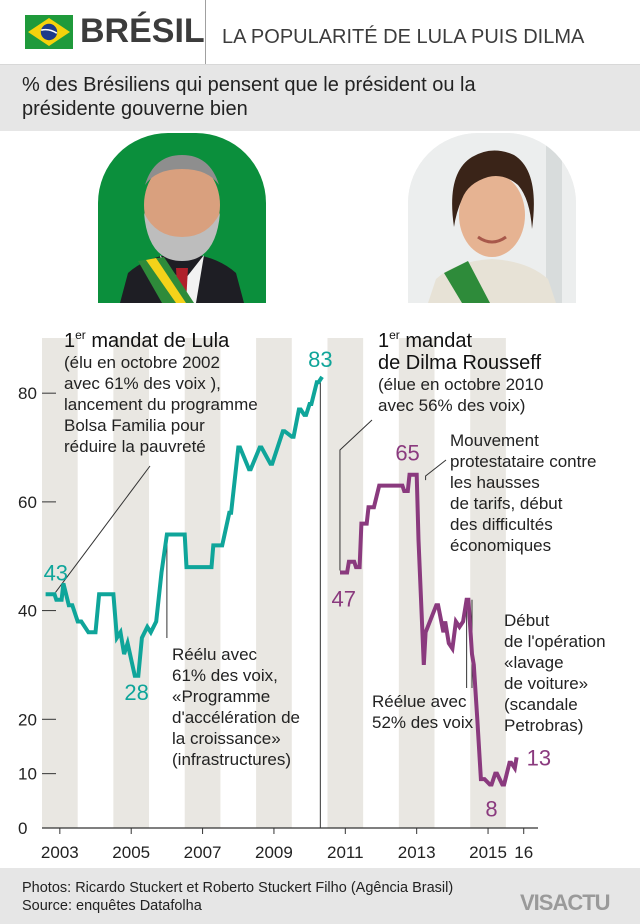  What do you see at coordinates (423, 722) in the screenshot?
I see `ann-reelue-line: 52% des voix` at bounding box center [423, 722].